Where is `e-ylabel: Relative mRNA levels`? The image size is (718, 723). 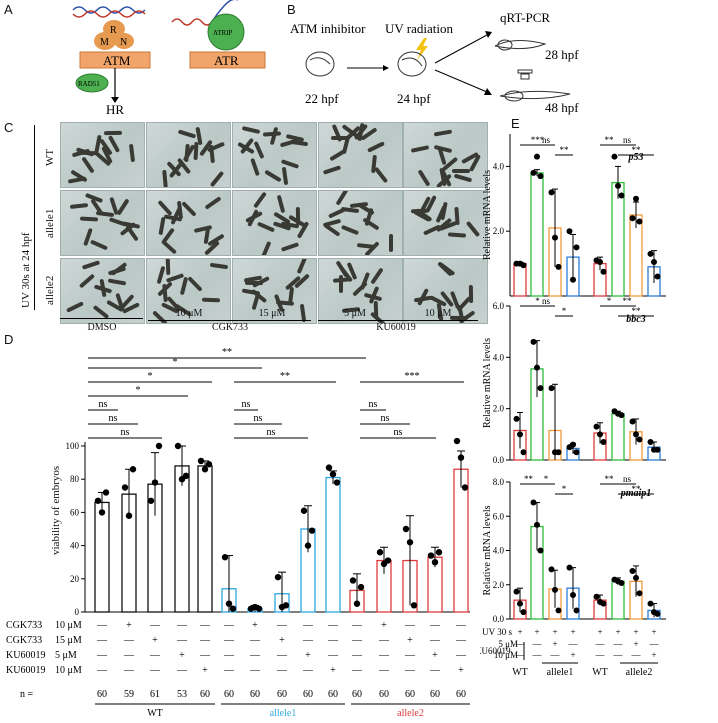 e-ylabel: Relative mRNA levels is located at coordinates (487, 550).